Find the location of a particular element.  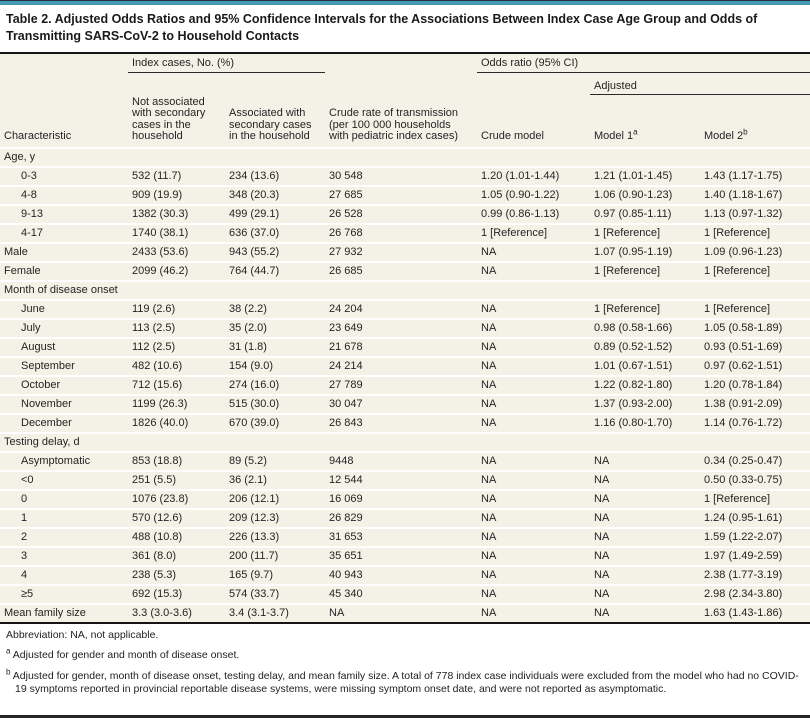

table-cell: 27 789 is located at coordinates (401, 384).